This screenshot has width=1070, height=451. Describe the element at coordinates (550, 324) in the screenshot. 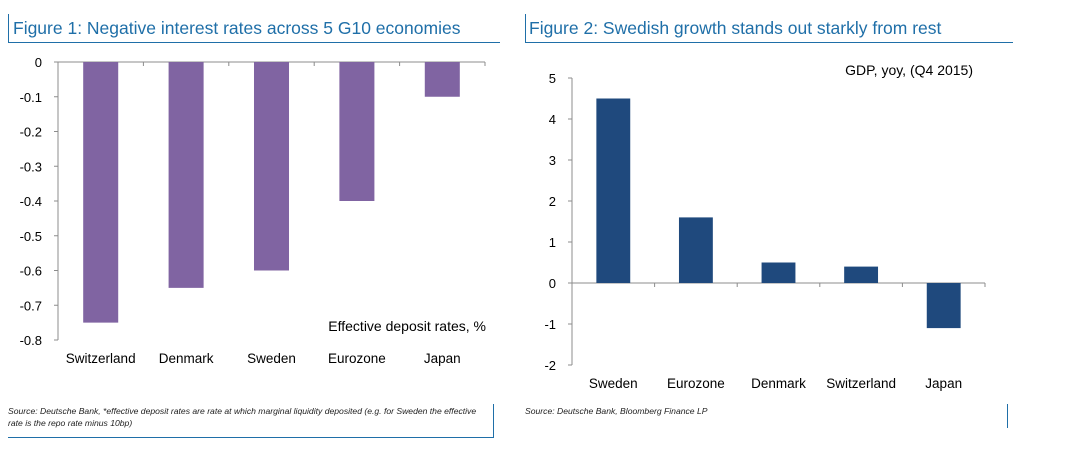

I see `y-tick-label: -1` at that location.